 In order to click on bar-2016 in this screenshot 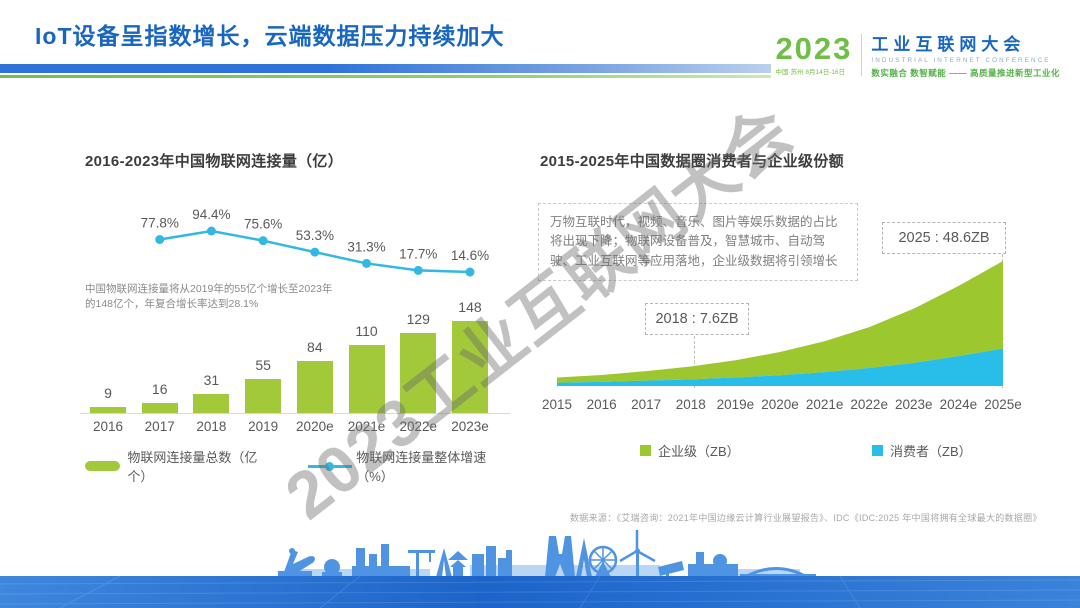, I will do `click(108, 410)`.